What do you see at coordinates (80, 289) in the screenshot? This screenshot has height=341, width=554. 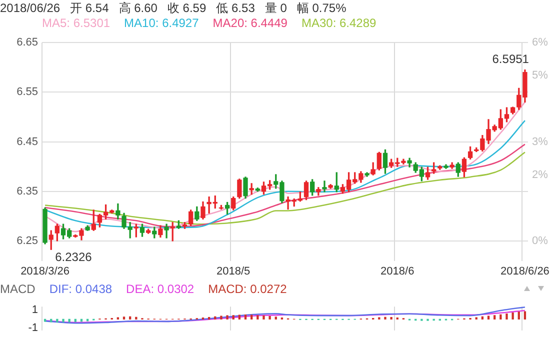 I see `text: DIF: 0.0438` at bounding box center [80, 289].